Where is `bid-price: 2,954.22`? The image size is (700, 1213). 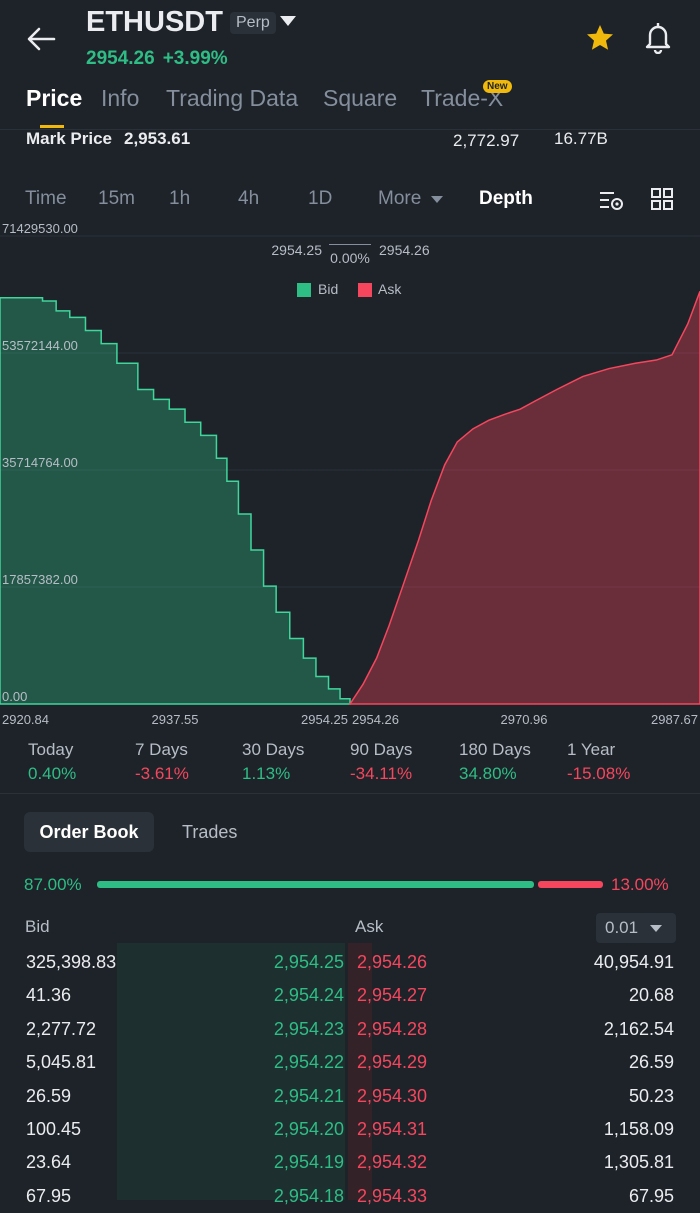 bid-price: 2,954.22 is located at coordinates (308, 1062).